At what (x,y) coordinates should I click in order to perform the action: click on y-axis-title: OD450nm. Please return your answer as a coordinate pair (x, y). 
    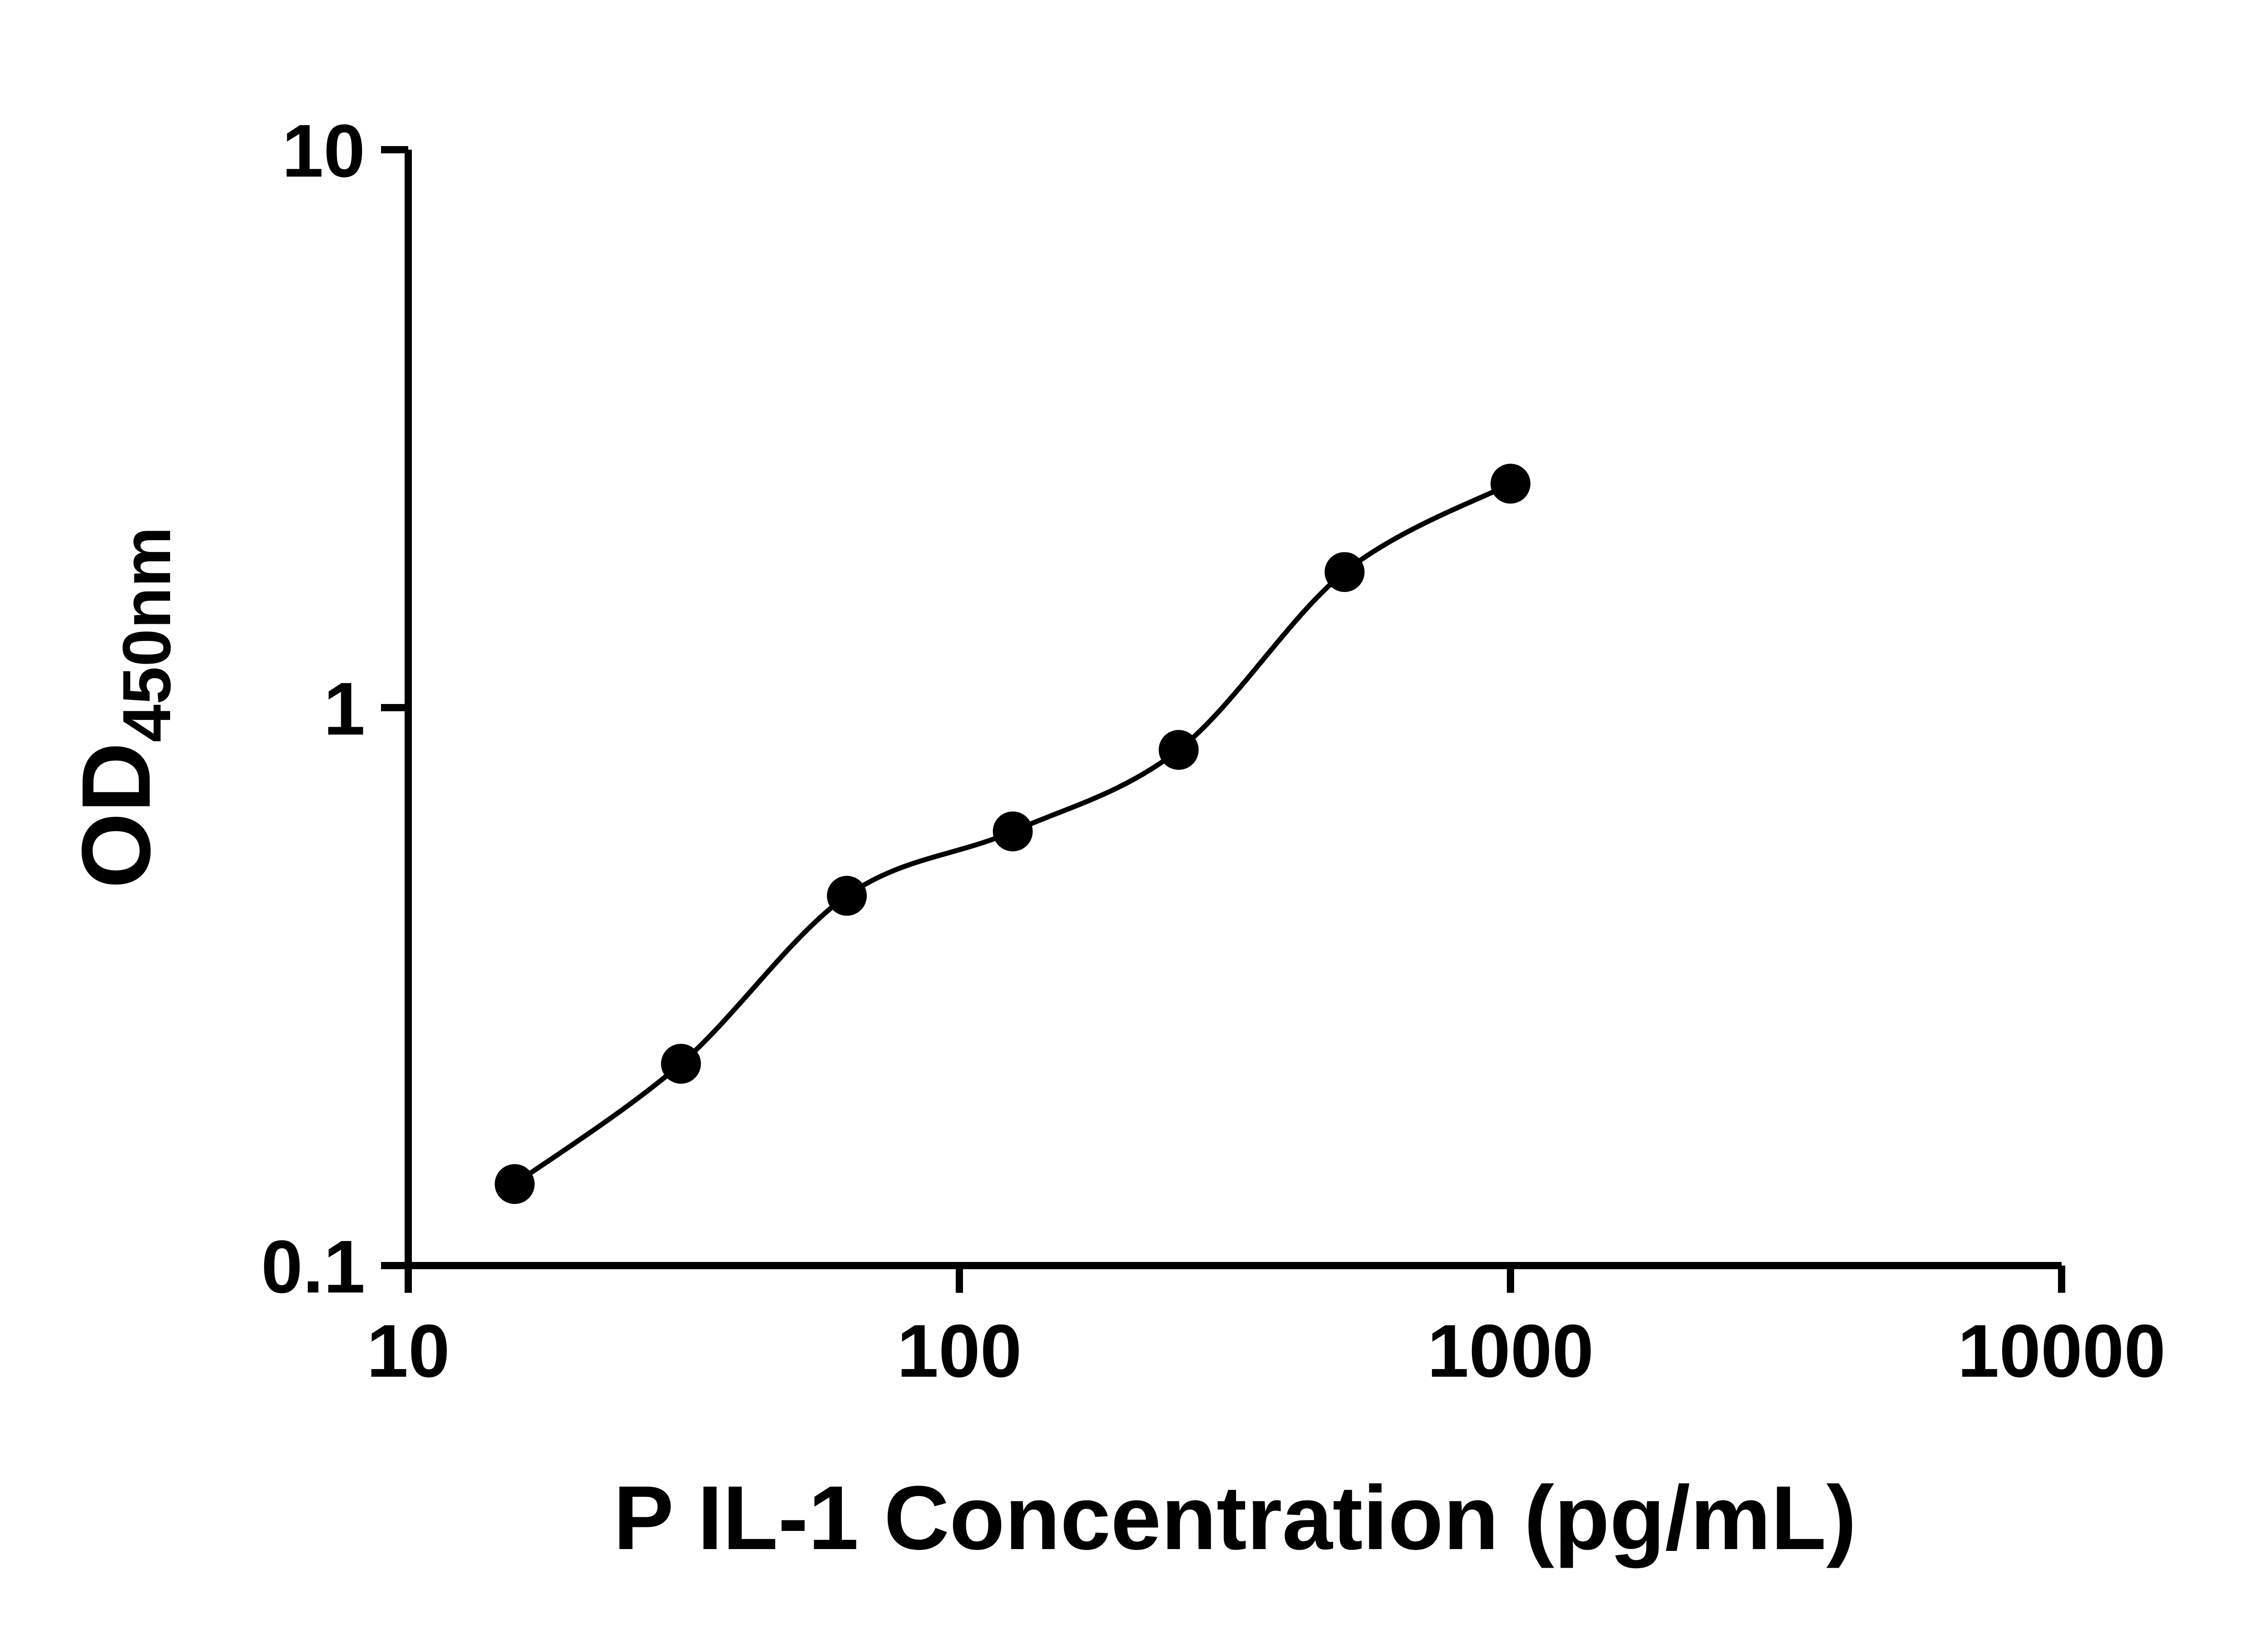
    Looking at the image, I should click on (123, 708).